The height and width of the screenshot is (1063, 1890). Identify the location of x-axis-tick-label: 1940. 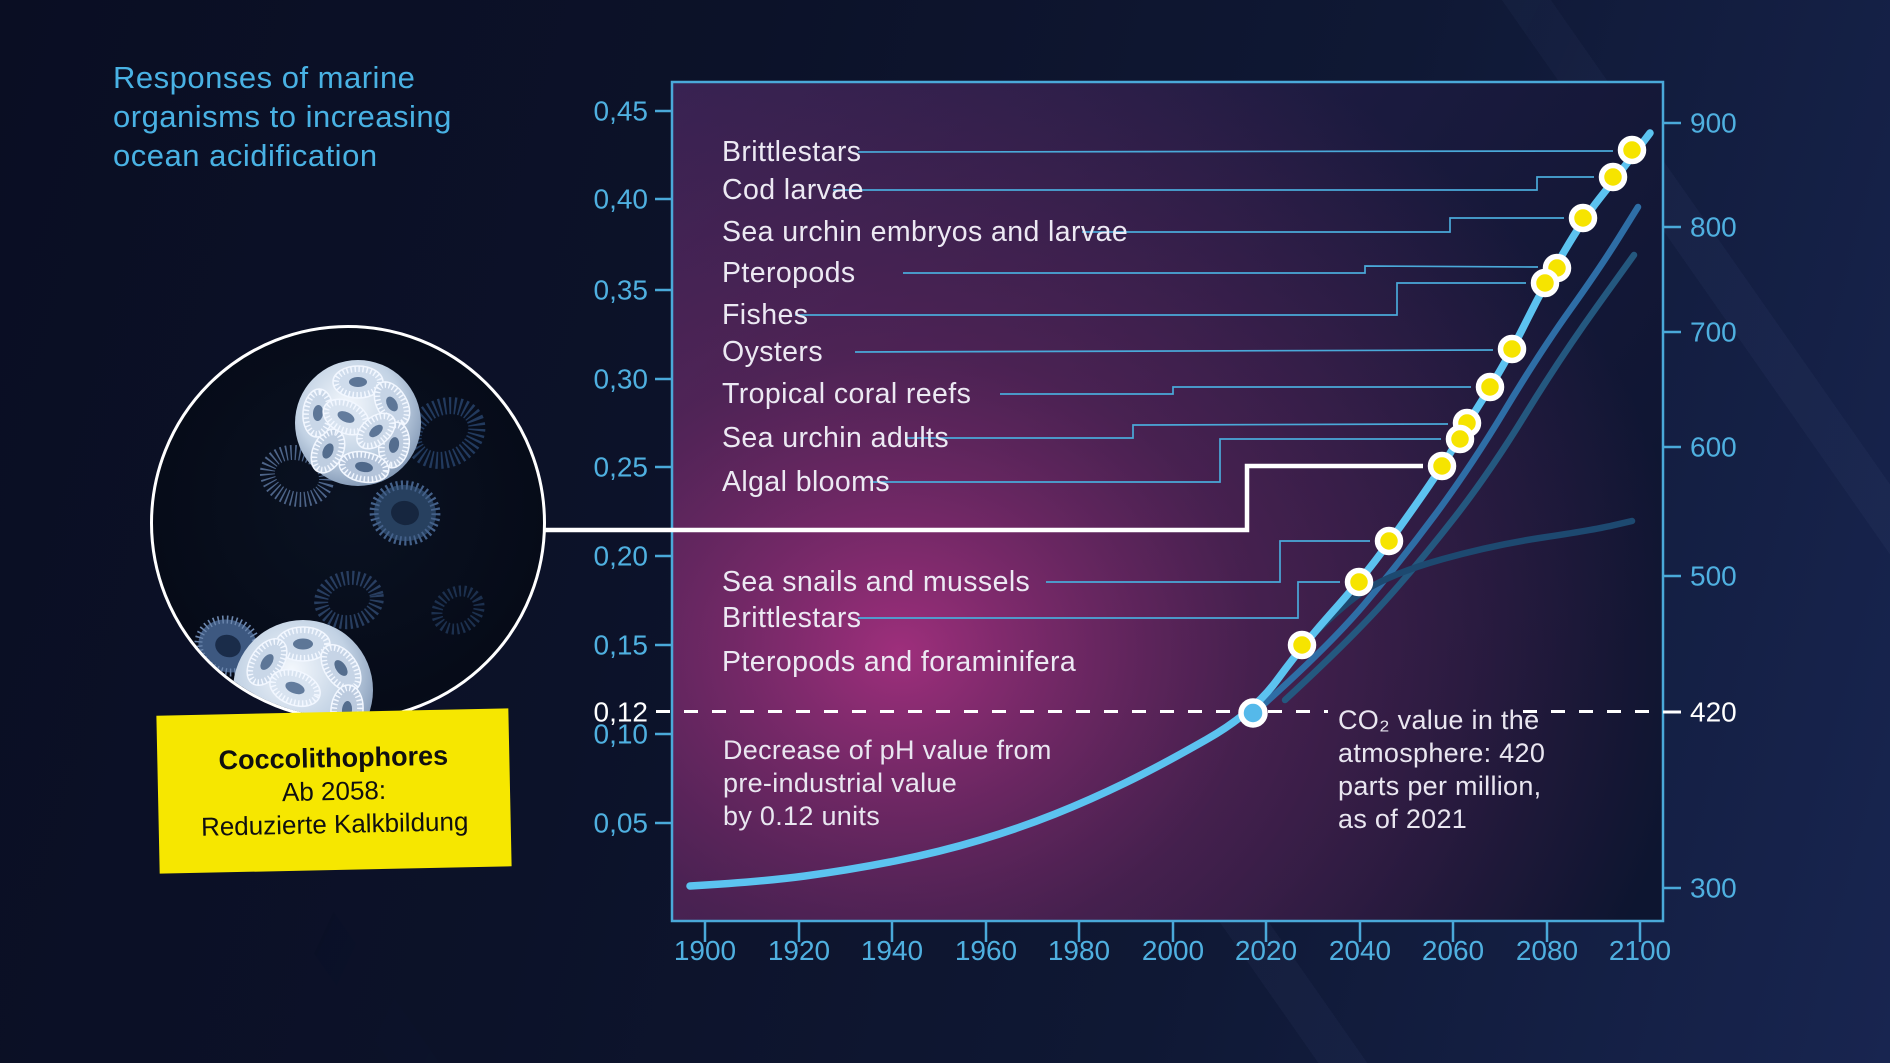
(892, 950).